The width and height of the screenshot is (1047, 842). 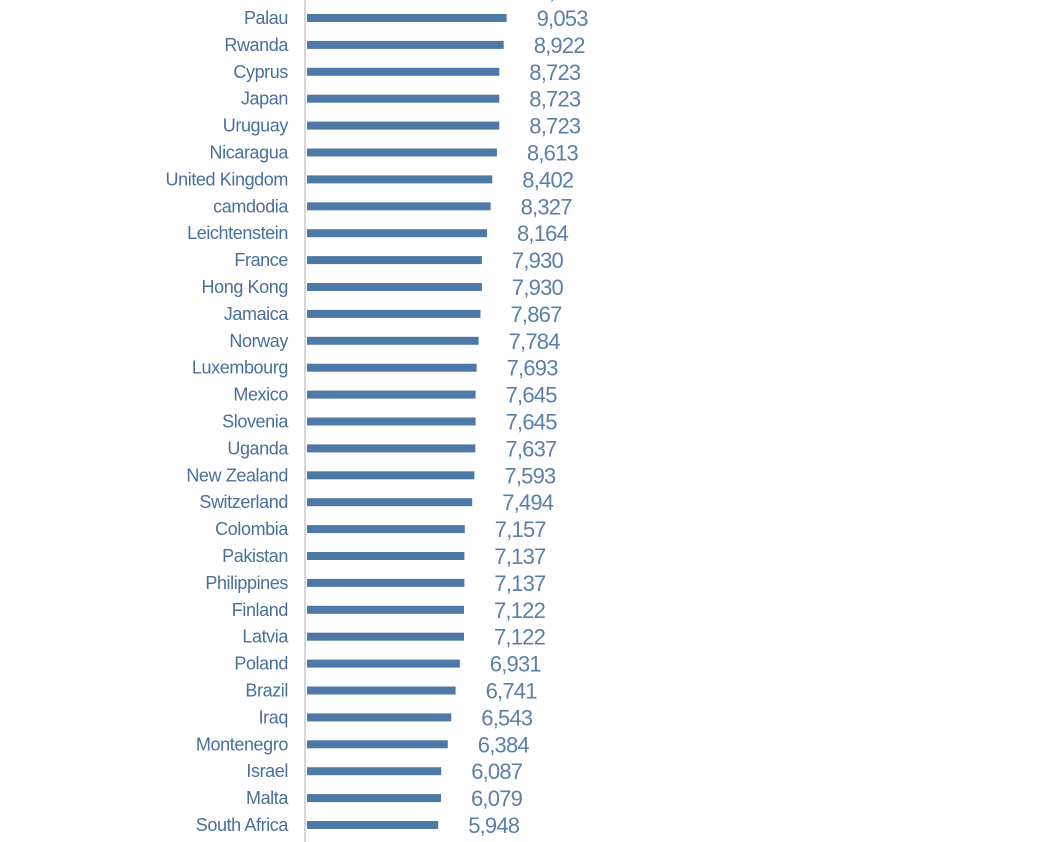 I want to click on category-label: Pakistan, so click(x=255, y=556).